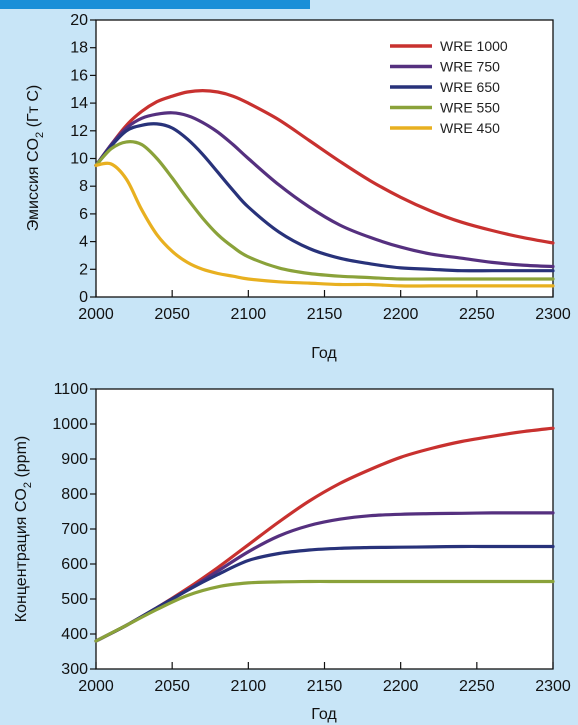 This screenshot has height=725, width=578. I want to click on emission-x-tick-label: 2100, so click(249, 314).